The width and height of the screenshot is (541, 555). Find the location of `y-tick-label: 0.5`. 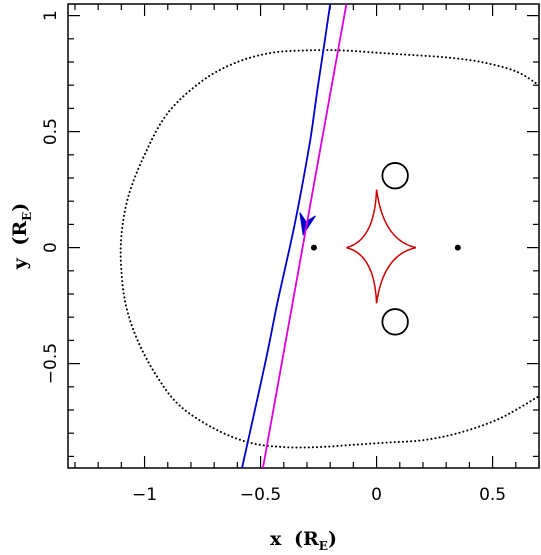

y-tick-label: 0.5 is located at coordinates (51, 131).